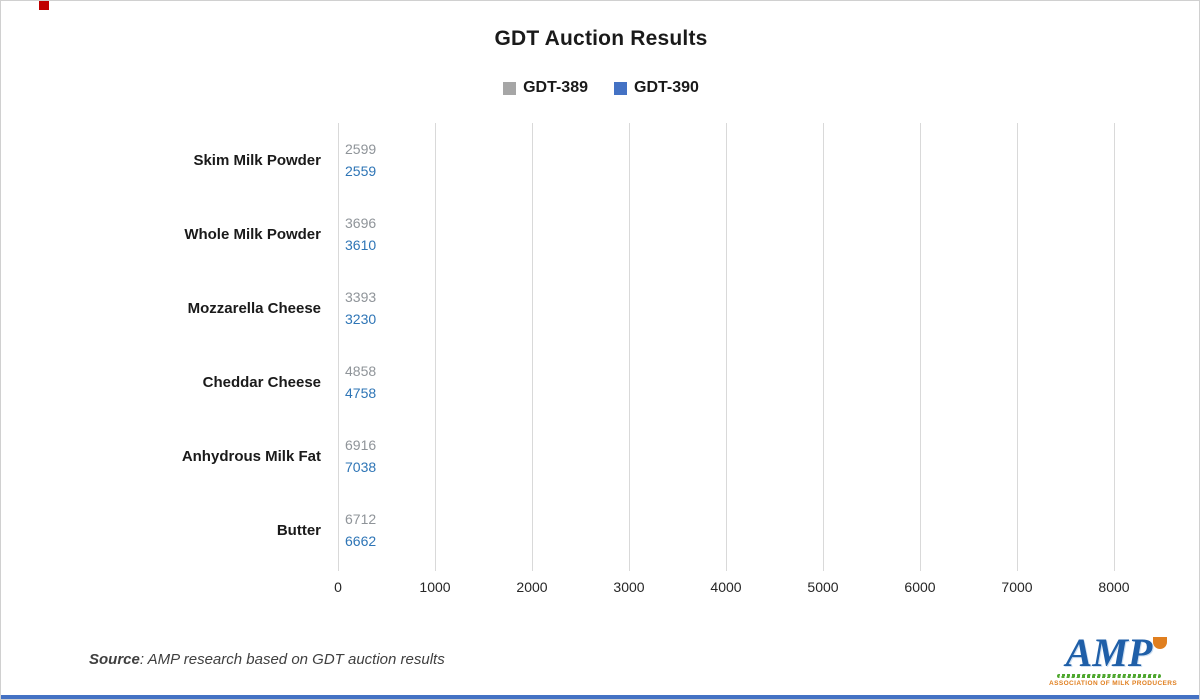 Image resolution: width=1200 pixels, height=700 pixels. What do you see at coordinates (361, 148) in the screenshot?
I see `bar-value-label: 2599` at bounding box center [361, 148].